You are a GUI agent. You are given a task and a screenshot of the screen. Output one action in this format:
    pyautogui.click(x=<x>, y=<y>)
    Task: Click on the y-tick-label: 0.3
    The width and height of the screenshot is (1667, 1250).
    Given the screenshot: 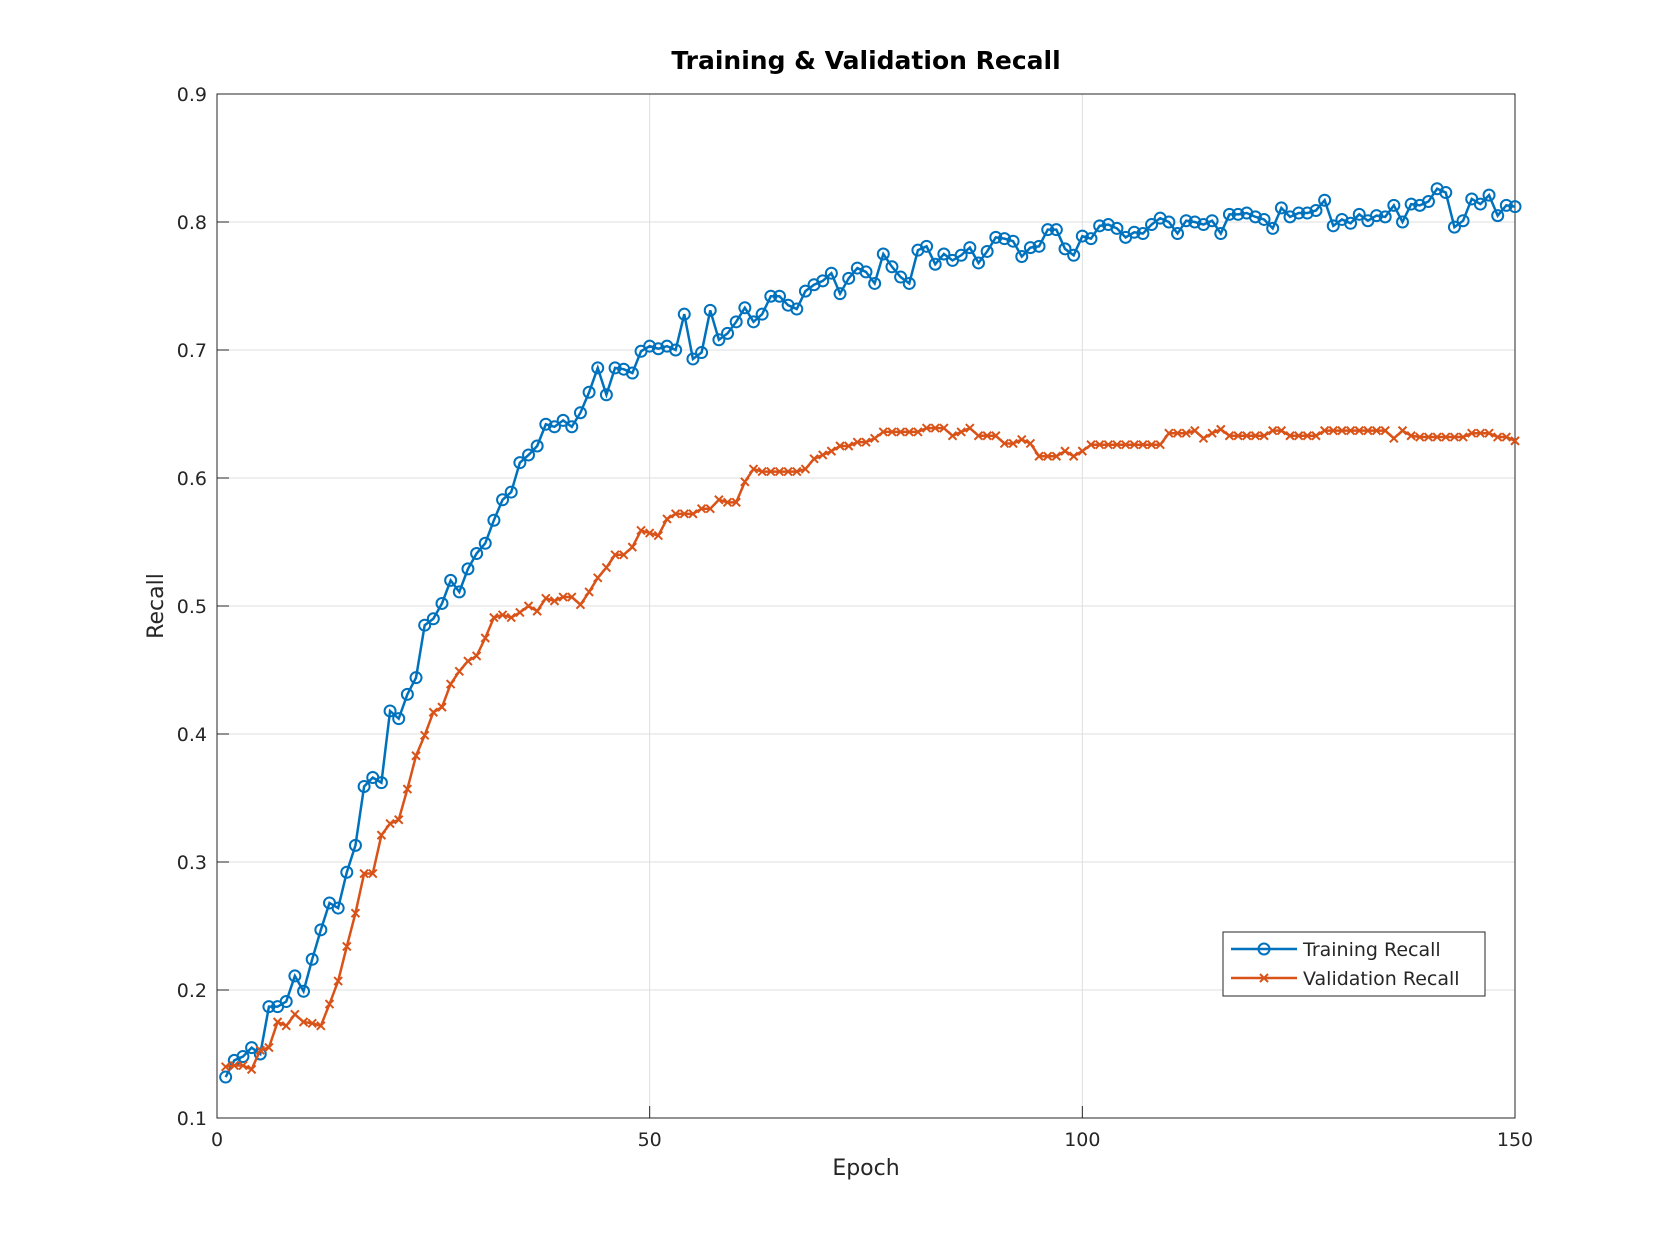 What is the action you would take?
    pyautogui.click(x=192, y=863)
    